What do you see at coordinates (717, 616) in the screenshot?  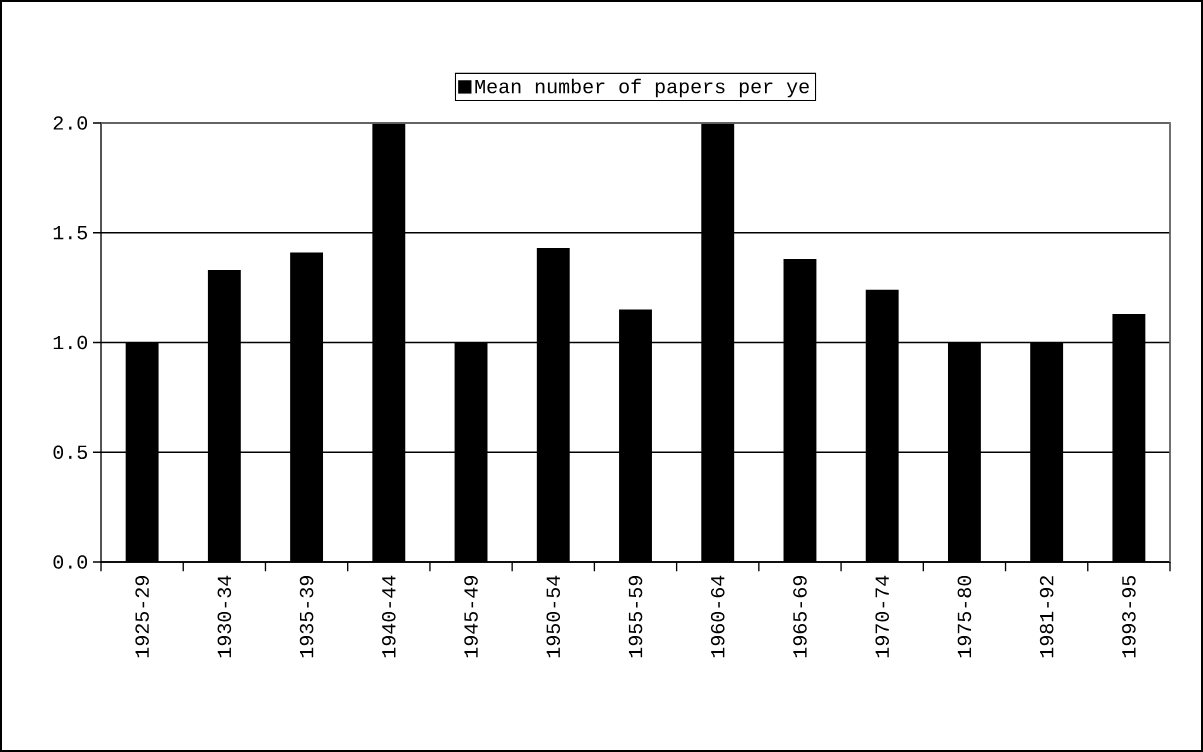 I see `x-tick-label: 1960-64` at bounding box center [717, 616].